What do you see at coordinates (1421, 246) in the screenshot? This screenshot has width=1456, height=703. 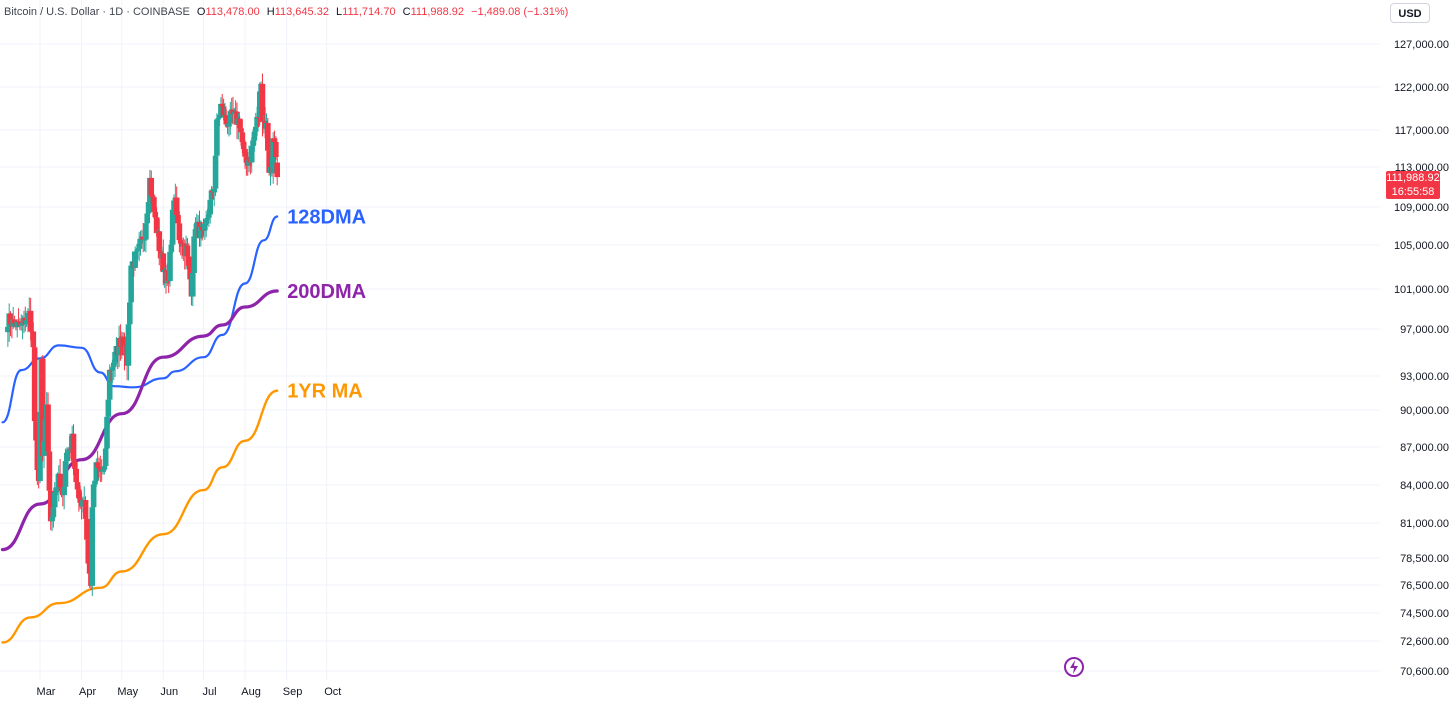 I see `price-tick-label: 105,000.00` at bounding box center [1421, 246].